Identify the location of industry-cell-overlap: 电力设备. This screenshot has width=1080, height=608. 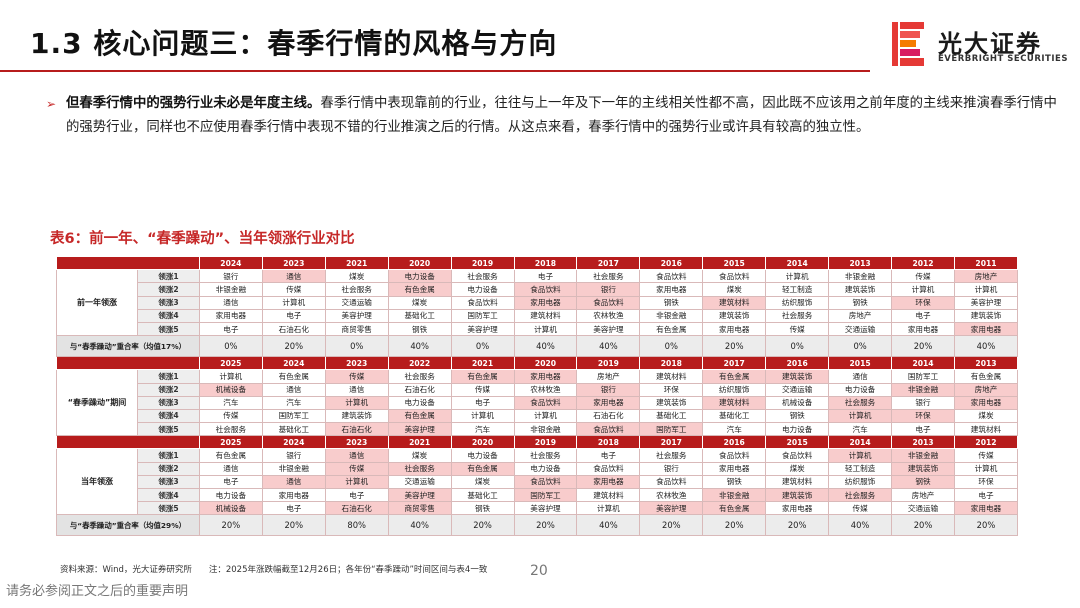
(419, 276).